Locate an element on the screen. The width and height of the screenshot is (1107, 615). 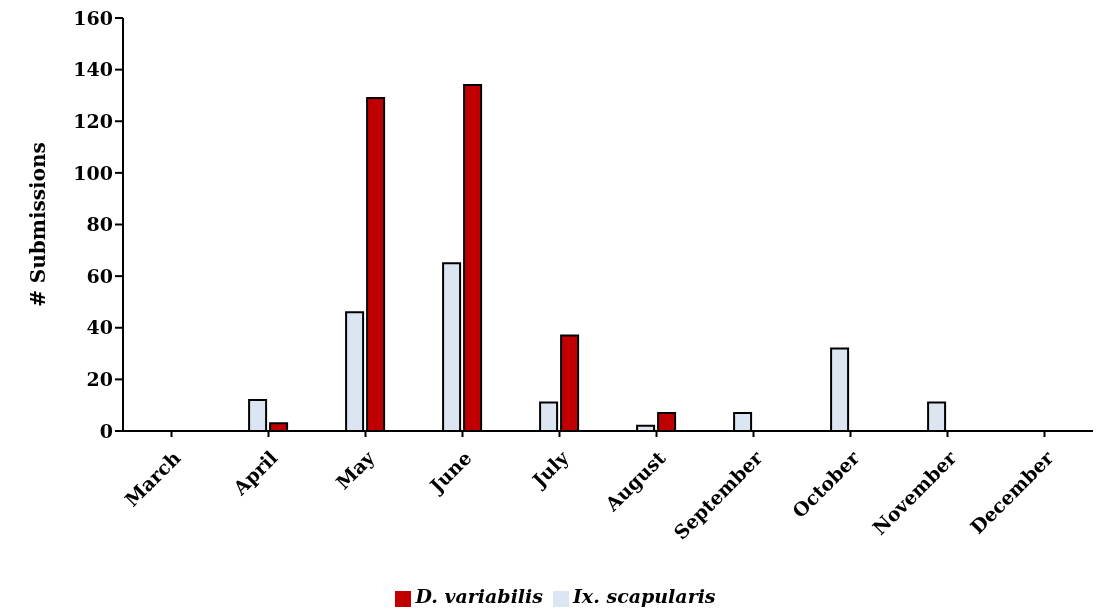
legend-label: Ix. scapularis is located at coordinates (644, 596).